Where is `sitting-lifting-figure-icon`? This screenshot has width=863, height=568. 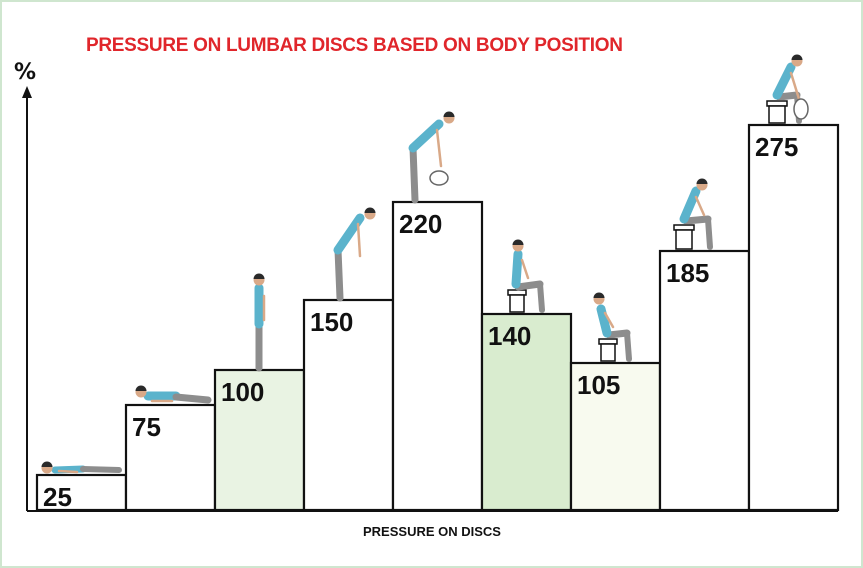
sitting-lifting-figure-icon is located at coordinates (787, 89).